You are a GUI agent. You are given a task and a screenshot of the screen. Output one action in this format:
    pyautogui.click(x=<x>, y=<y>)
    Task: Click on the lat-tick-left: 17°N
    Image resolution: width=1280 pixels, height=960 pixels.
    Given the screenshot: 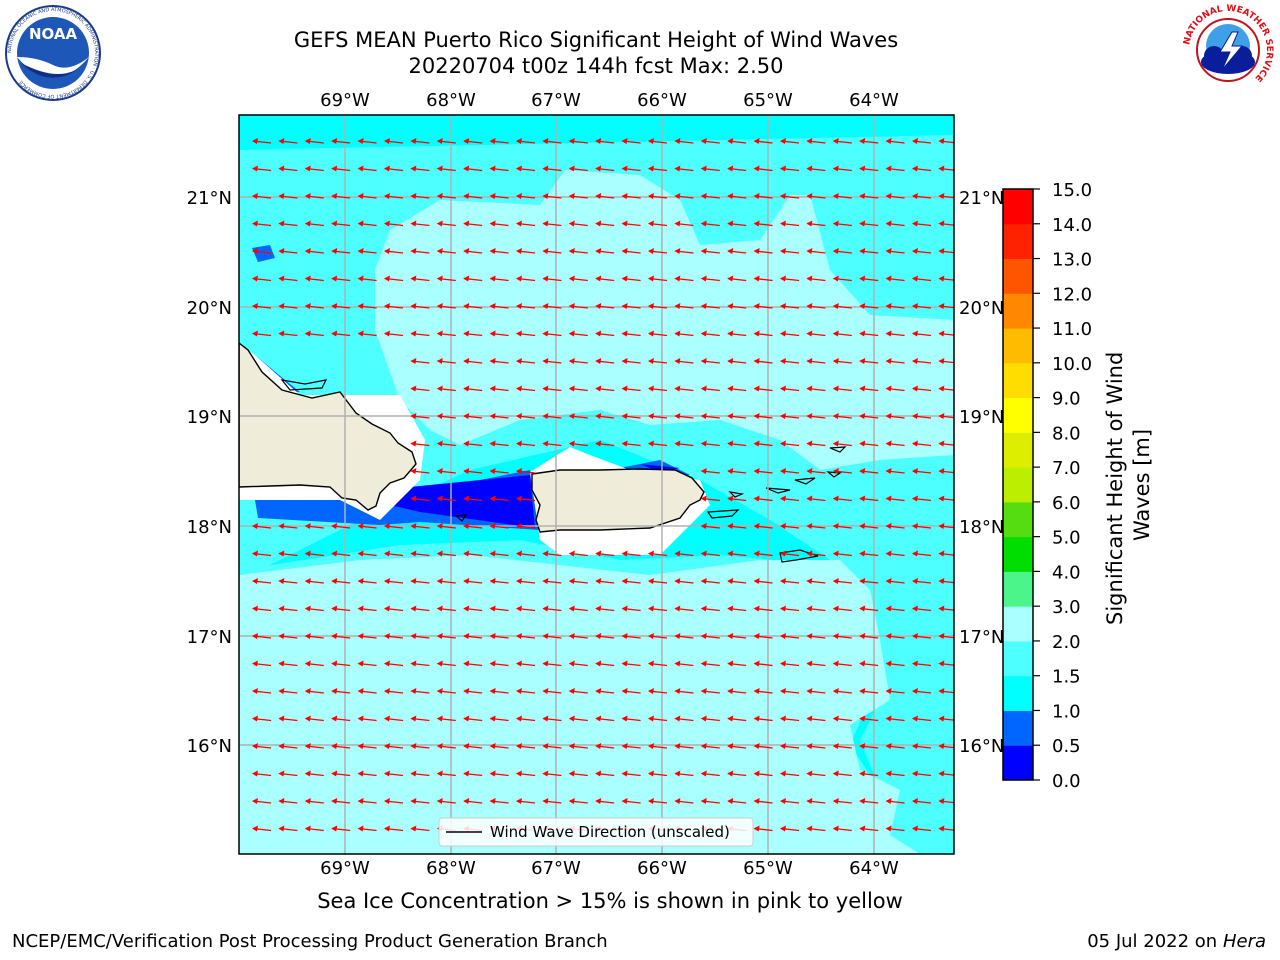 What is the action you would take?
    pyautogui.click(x=209, y=637)
    